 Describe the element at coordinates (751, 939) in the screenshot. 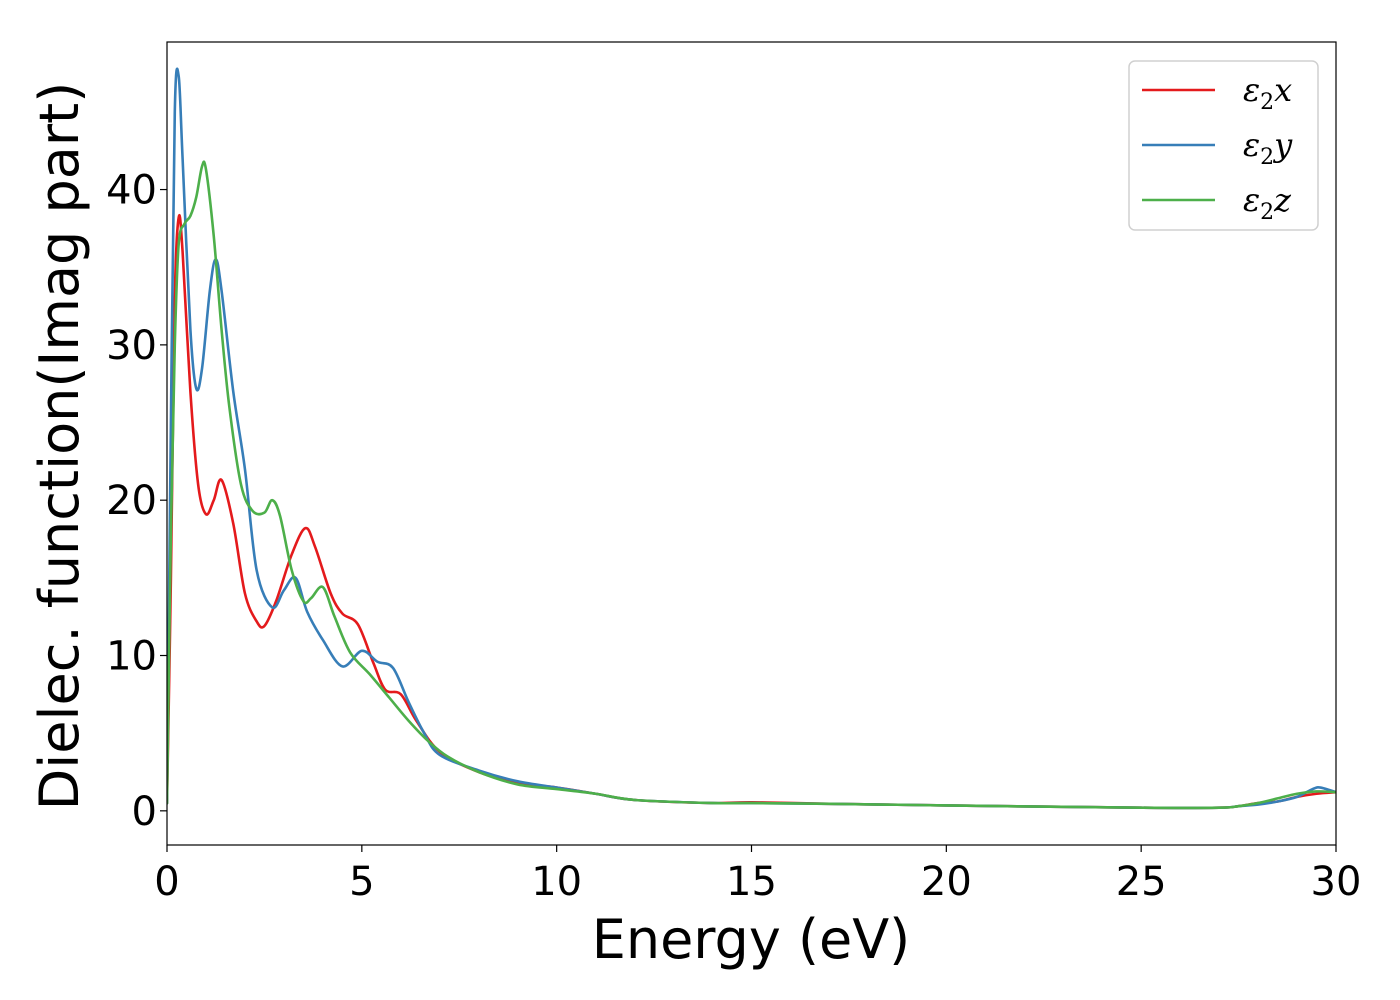

I see `x-axis-title: Energy (eV)` at that location.